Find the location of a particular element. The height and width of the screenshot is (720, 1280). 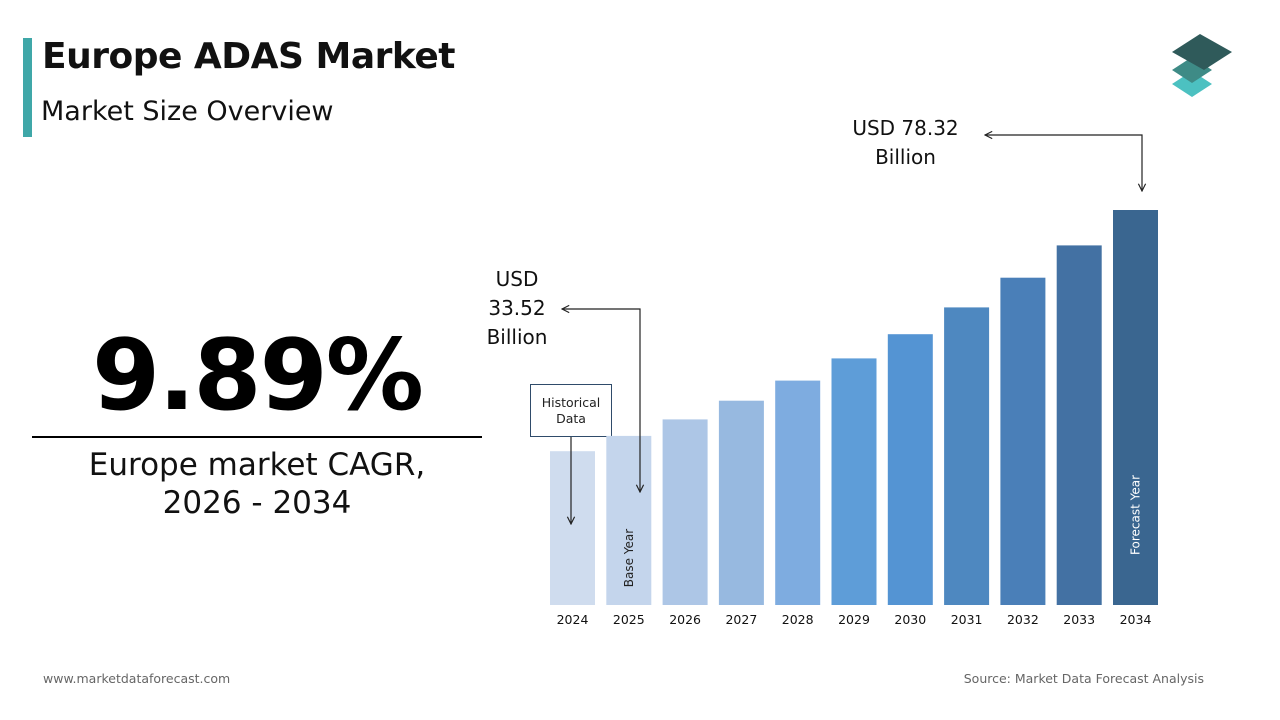

x-tick-2029: 2029 is located at coordinates (854, 619).